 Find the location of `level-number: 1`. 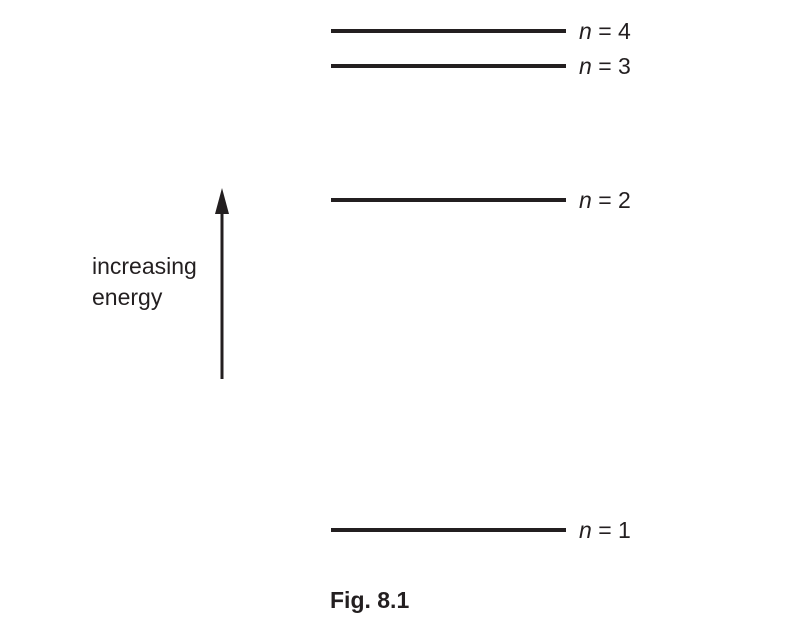

level-number: 1 is located at coordinates (624, 530).